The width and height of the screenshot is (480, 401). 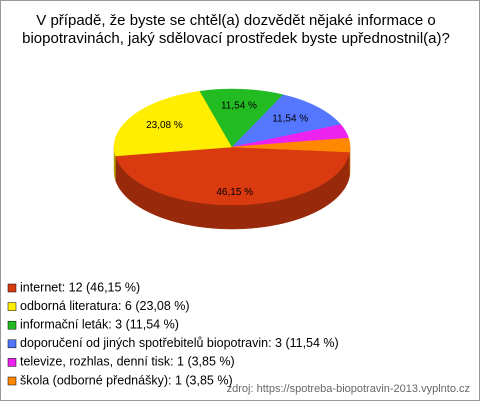 What do you see at coordinates (99, 324) in the screenshot?
I see `legend-label: informační leták: 3 (11,54 %)` at bounding box center [99, 324].